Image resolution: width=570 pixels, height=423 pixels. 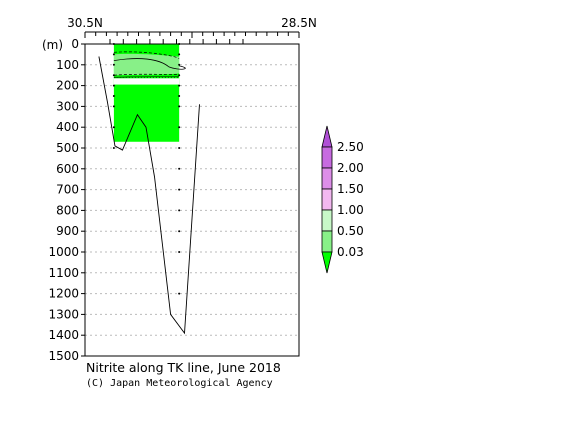 What do you see at coordinates (342, 199) in the screenshot?
I see `colorbar-legend: 2.50 2.00 1.50 1.00 0.50 0.03` at bounding box center [342, 199].